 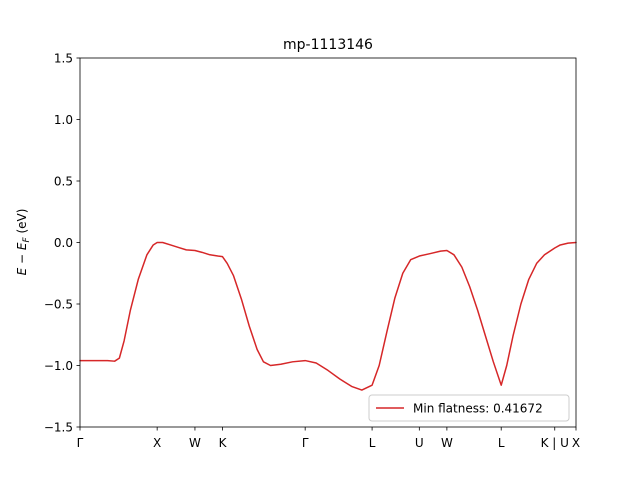 What do you see at coordinates (63, 120) in the screenshot?
I see `y-tick-label: 1.0` at bounding box center [63, 120].